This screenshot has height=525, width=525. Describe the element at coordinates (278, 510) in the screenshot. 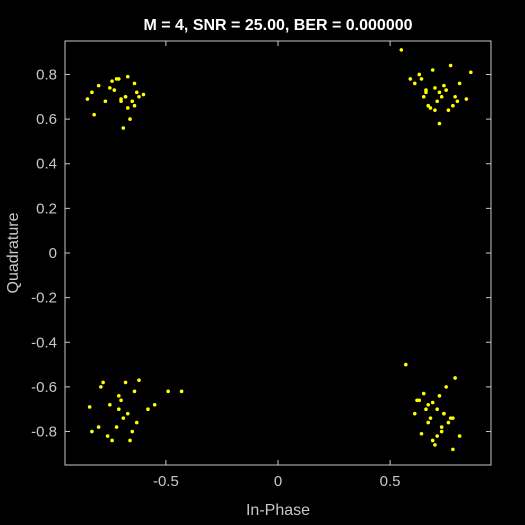

I see `x-axis-label: In-Phase` at that location.